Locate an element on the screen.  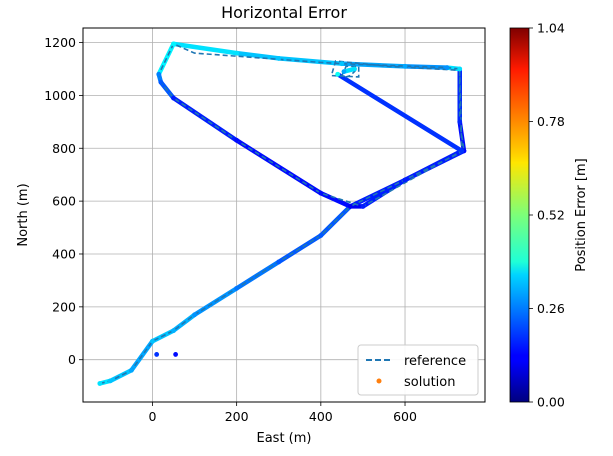
colorbar-tick-label: 0.00 is located at coordinates (551, 402).